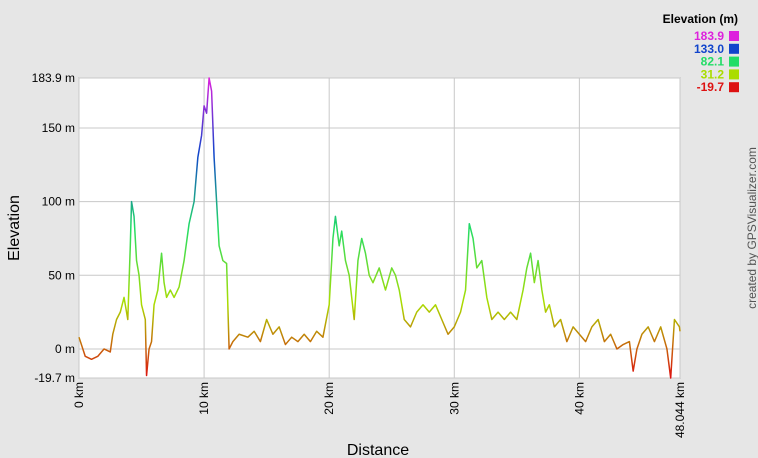  I want to click on y-tick-label: -19.7 m, so click(54, 378).